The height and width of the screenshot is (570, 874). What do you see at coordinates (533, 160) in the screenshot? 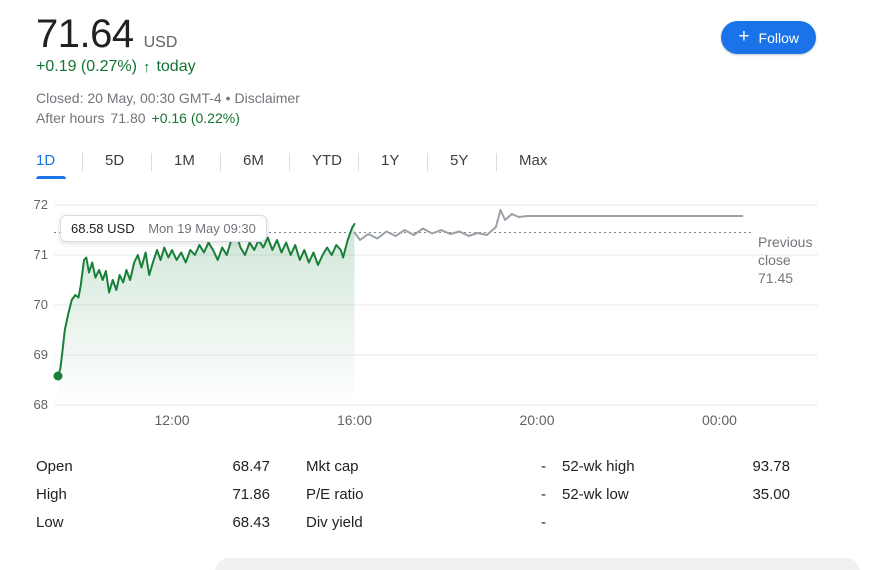
I see `tab-label: Max` at bounding box center [533, 160].